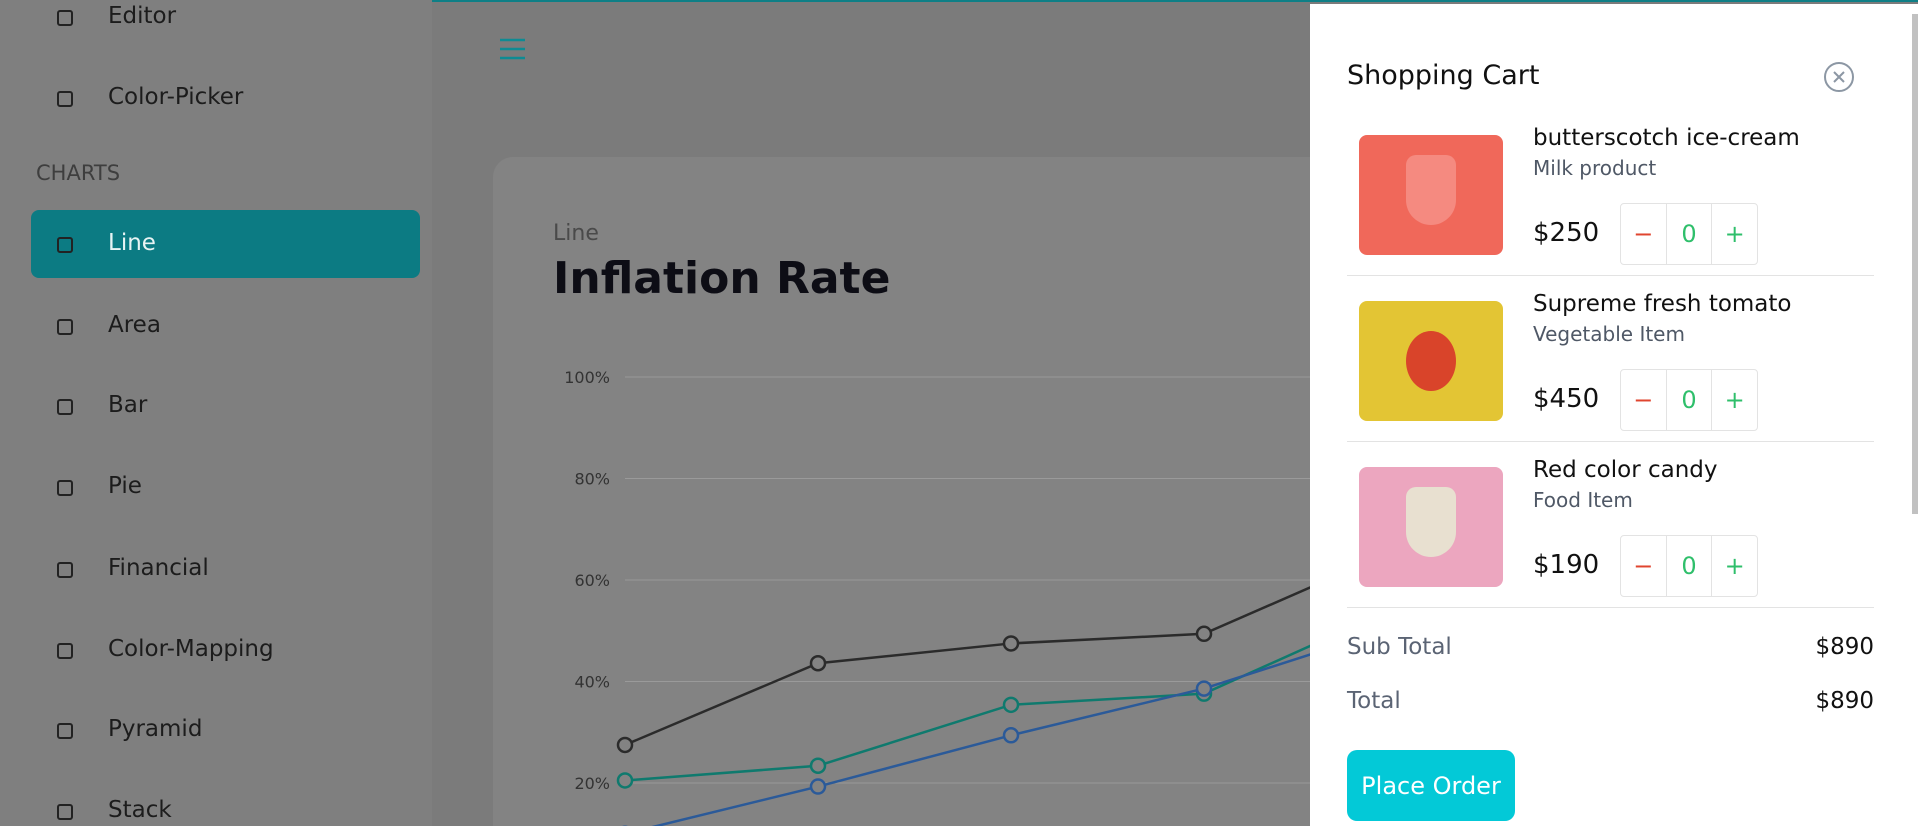  I want to click on product-category: Food Item, so click(1583, 500).